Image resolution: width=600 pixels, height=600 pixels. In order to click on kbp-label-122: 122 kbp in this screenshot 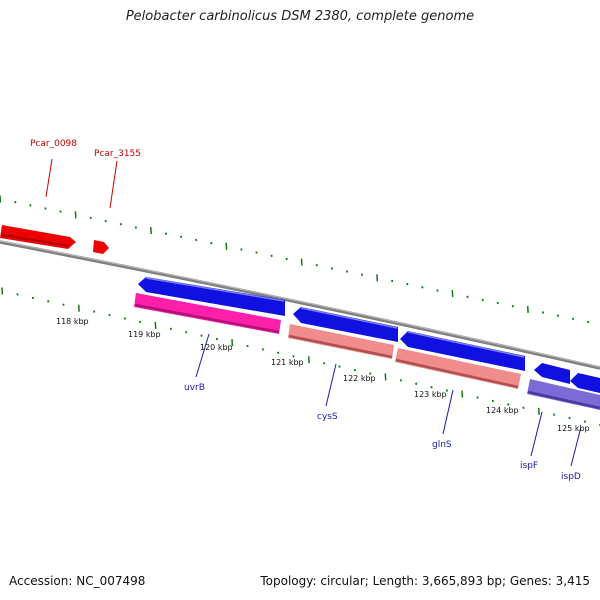, I will do `click(359, 378)`.